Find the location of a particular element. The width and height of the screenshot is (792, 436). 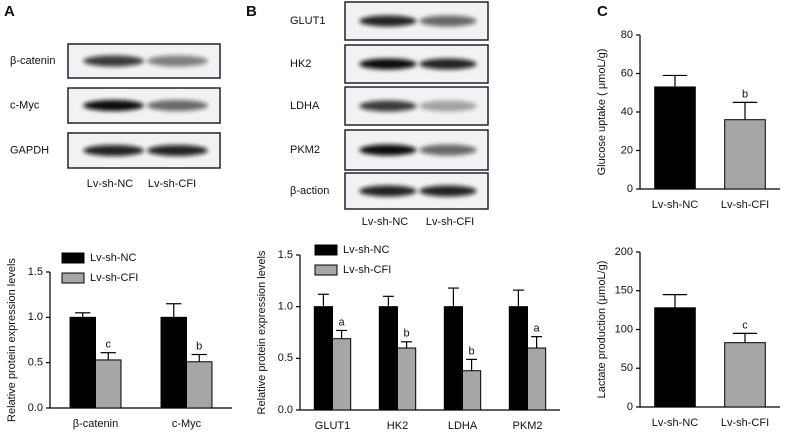

blot-row-label: β-catenin is located at coordinates (32, 61).